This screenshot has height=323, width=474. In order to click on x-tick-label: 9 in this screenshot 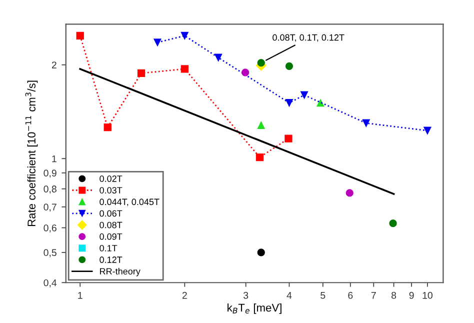, I will do `click(411, 295)`.